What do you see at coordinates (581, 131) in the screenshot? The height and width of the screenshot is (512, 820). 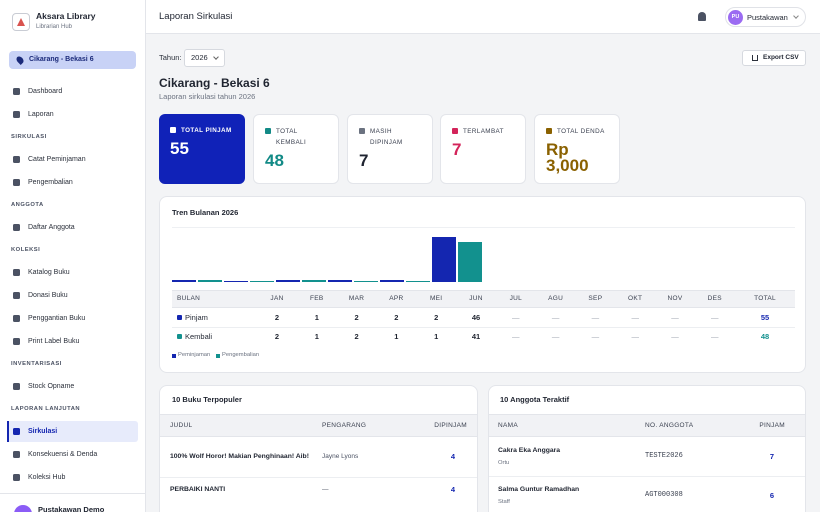 I see `stat-label: TOTAL DENDA` at bounding box center [581, 131].